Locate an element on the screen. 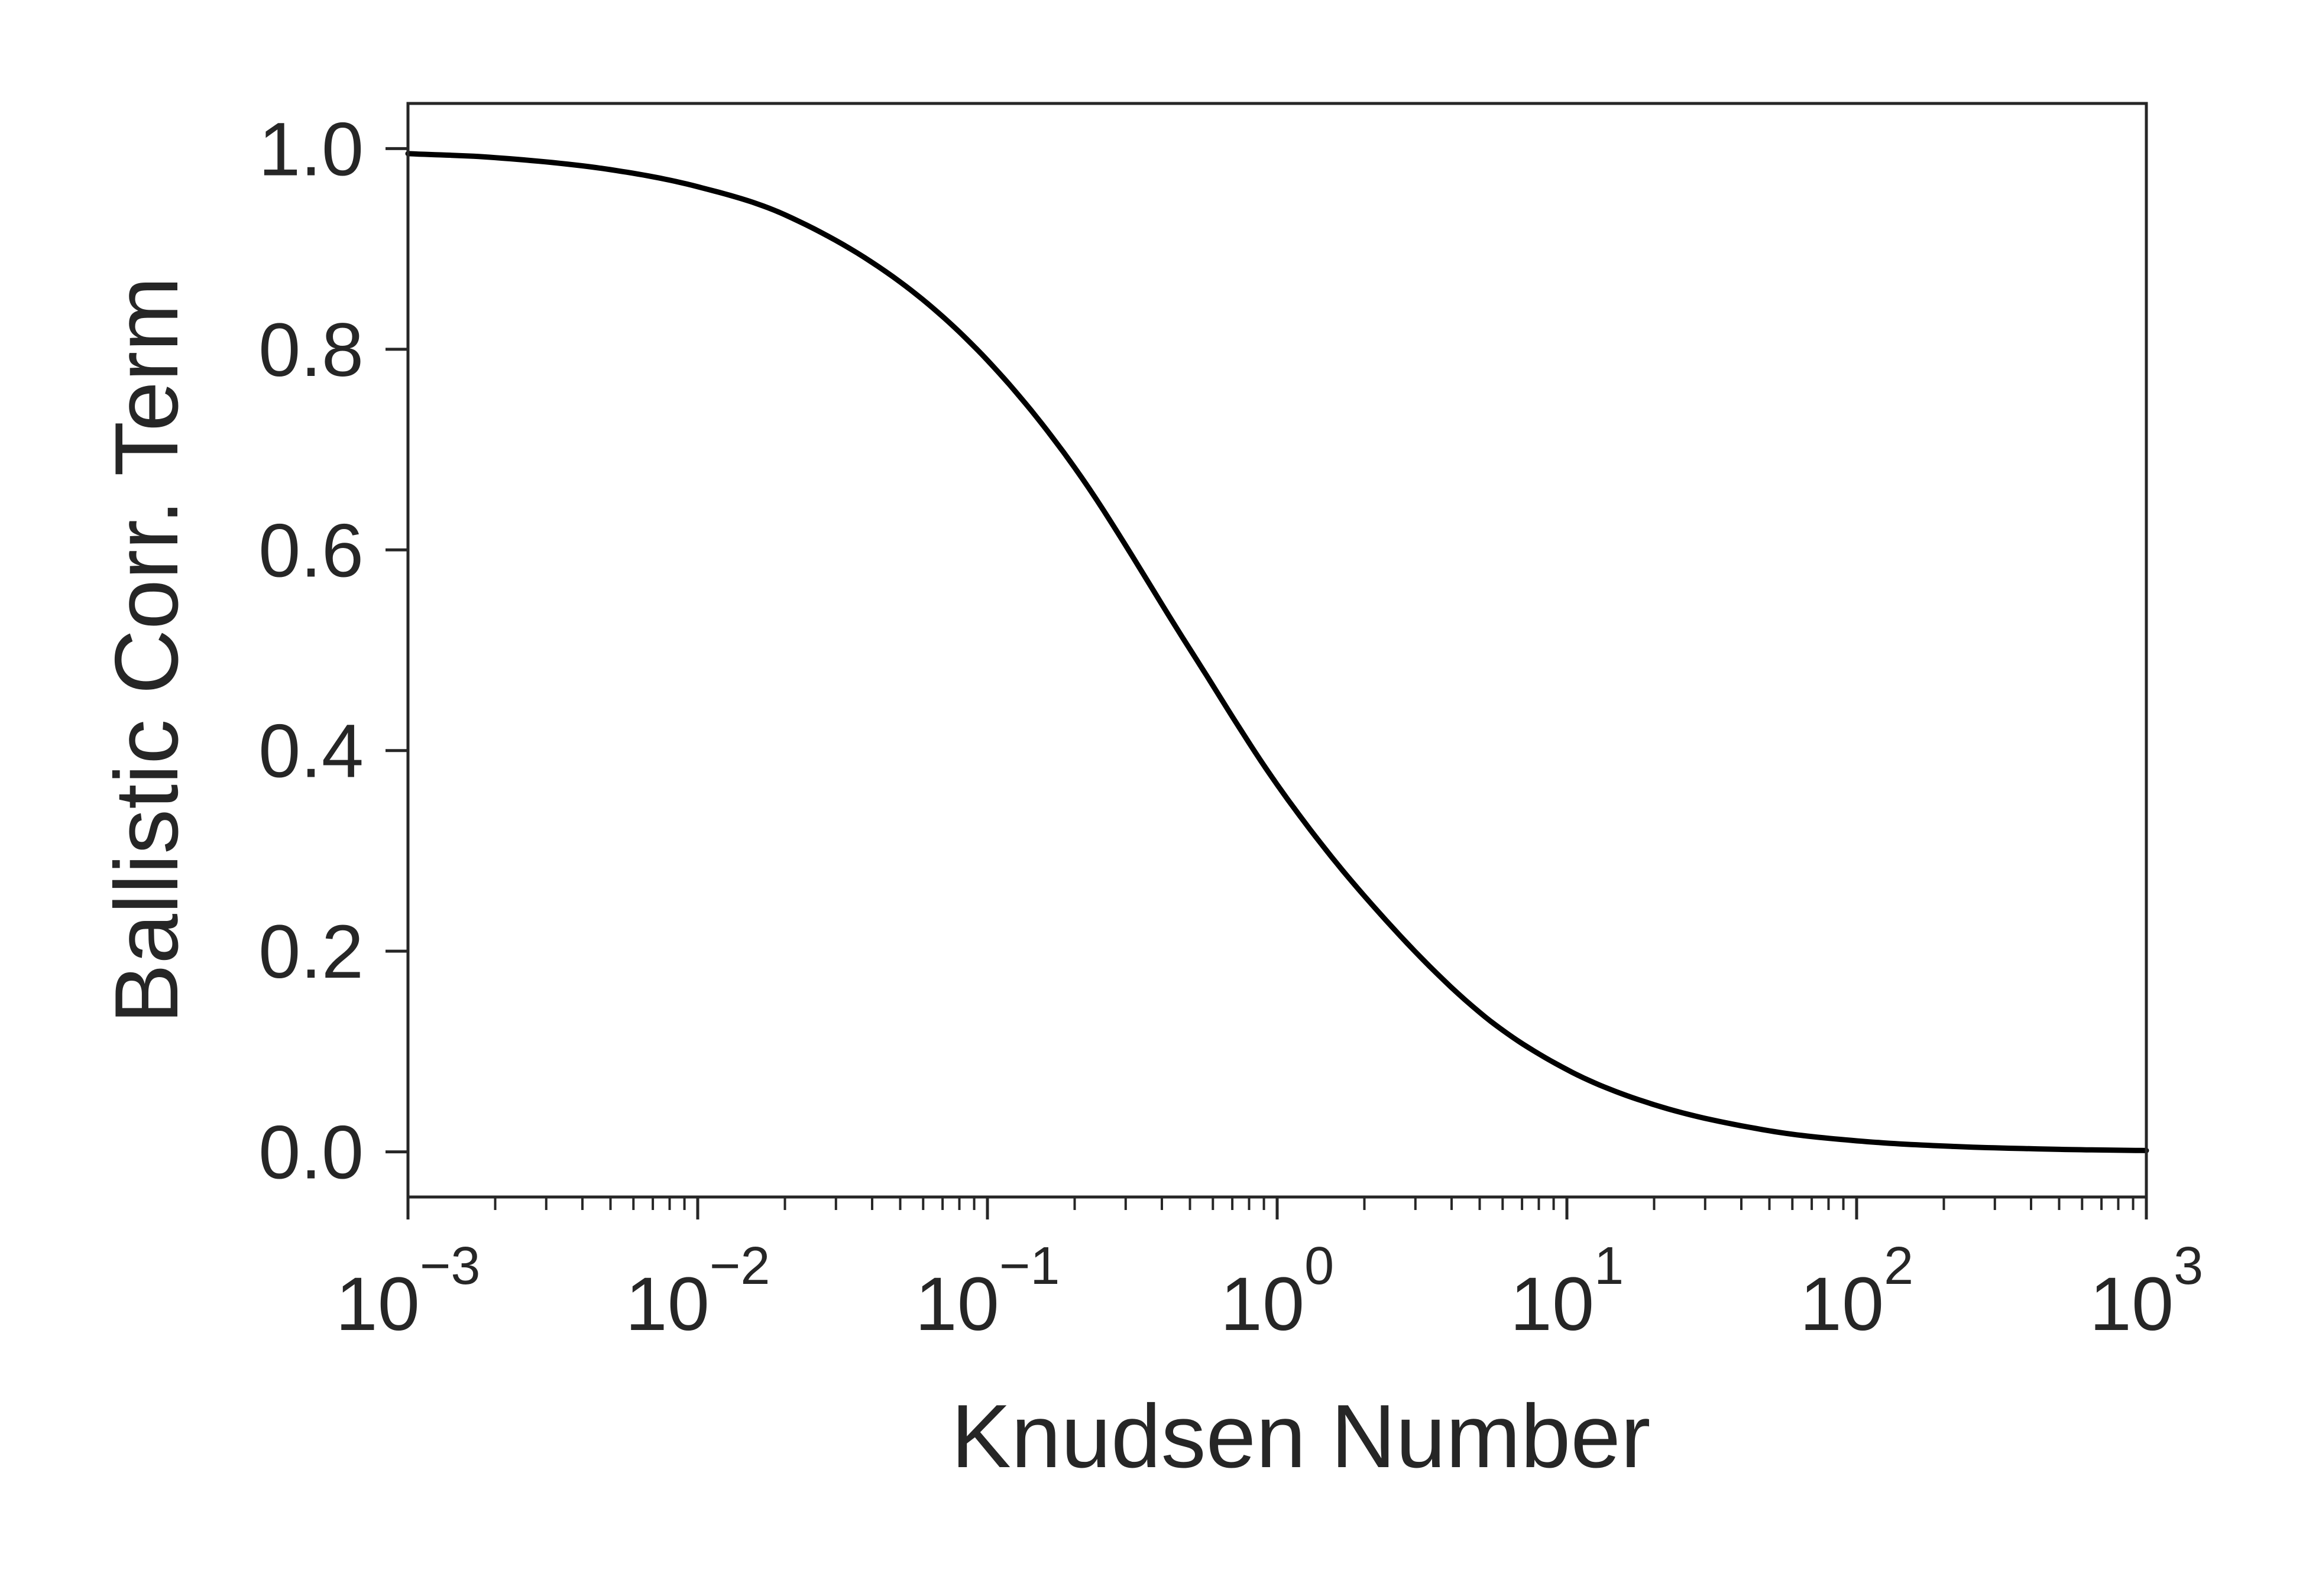 Image resolution: width=2306 pixels, height=1596 pixels. x-tick-label: 10⁻³ is located at coordinates (408, 1292).